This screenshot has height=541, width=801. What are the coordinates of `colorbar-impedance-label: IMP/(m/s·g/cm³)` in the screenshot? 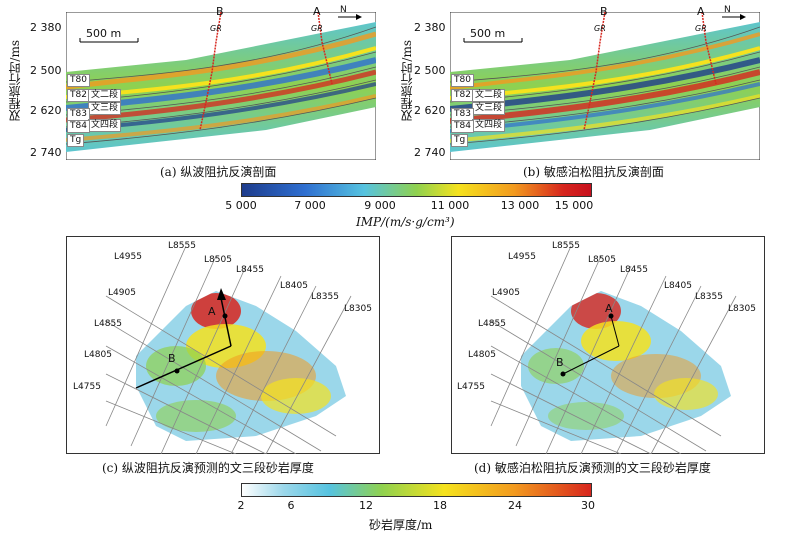 It's located at (405, 222).